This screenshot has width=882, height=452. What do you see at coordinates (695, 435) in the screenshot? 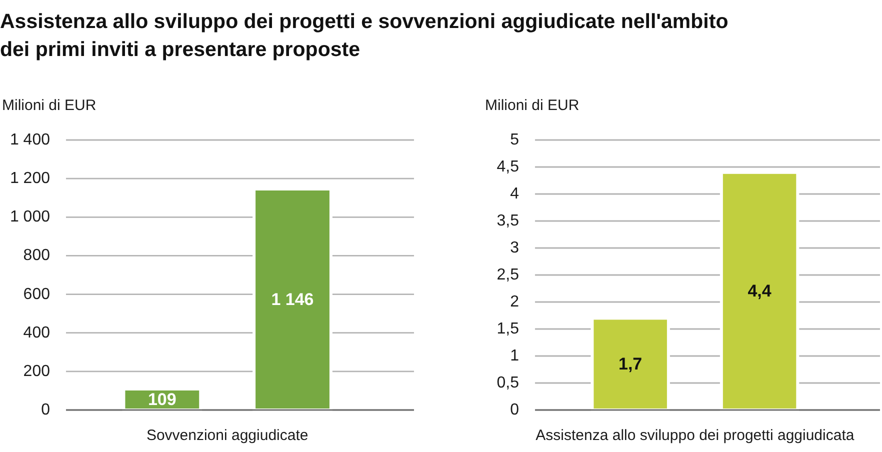
I see `x-axis-title: Assistenza allo sviluppo dei progetti aggiudicata` at bounding box center [695, 435].